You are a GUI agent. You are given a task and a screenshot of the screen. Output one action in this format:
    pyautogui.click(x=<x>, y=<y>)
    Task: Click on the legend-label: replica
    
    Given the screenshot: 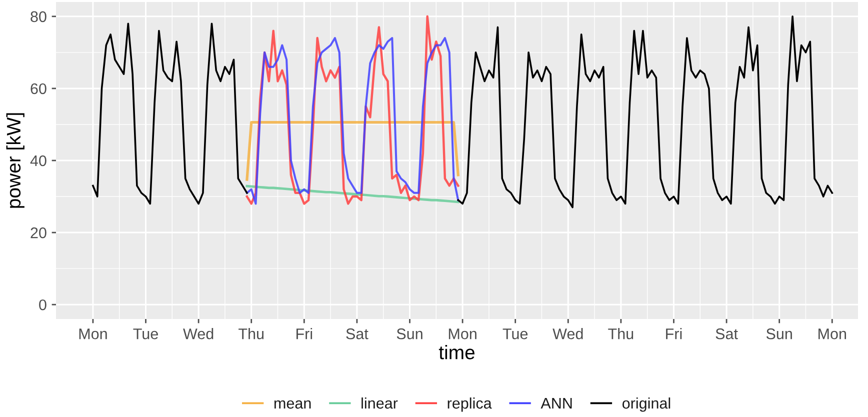 What is the action you would take?
    pyautogui.click(x=470, y=404)
    